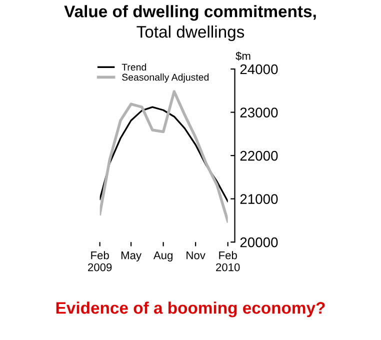 The width and height of the screenshot is (381, 340). What do you see at coordinates (190, 310) in the screenshot?
I see `text: Evidence of a booming economy?` at bounding box center [190, 310].